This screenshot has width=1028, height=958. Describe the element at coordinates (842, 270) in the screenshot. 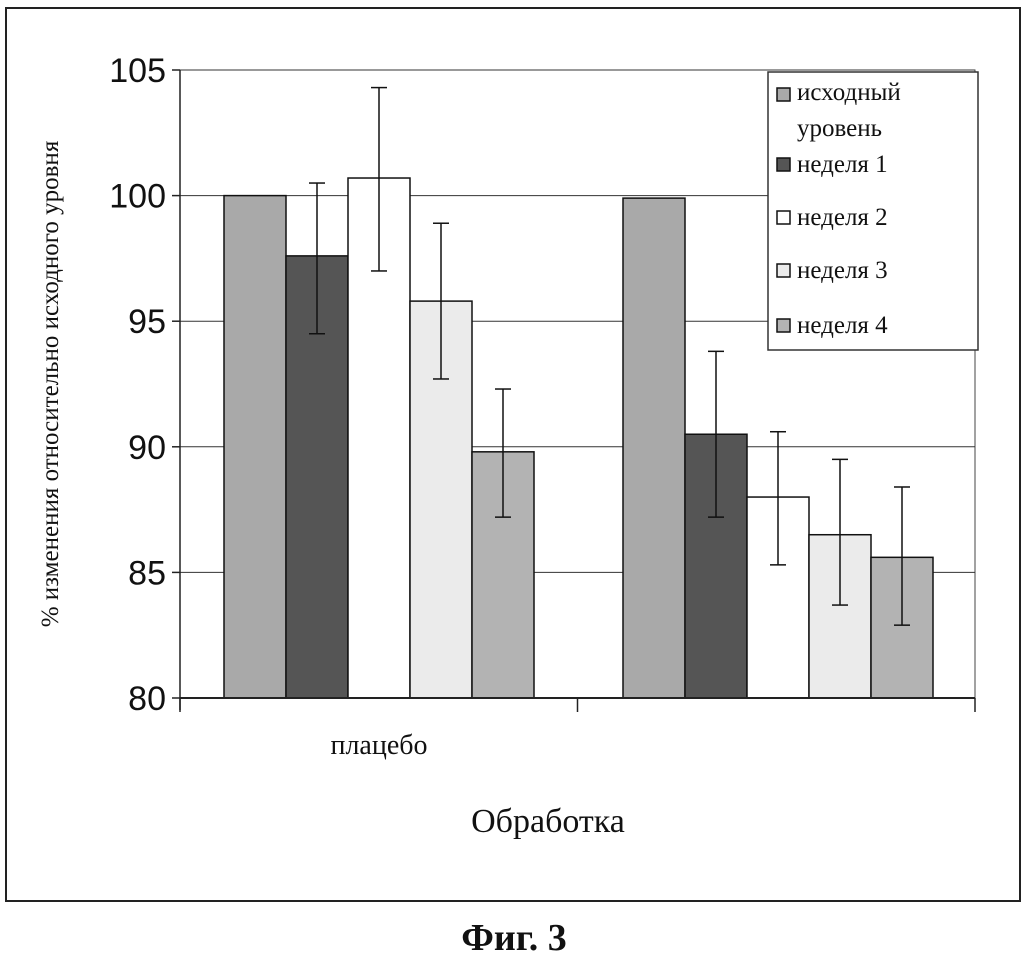

I see `legend-label: неделя 3` at that location.